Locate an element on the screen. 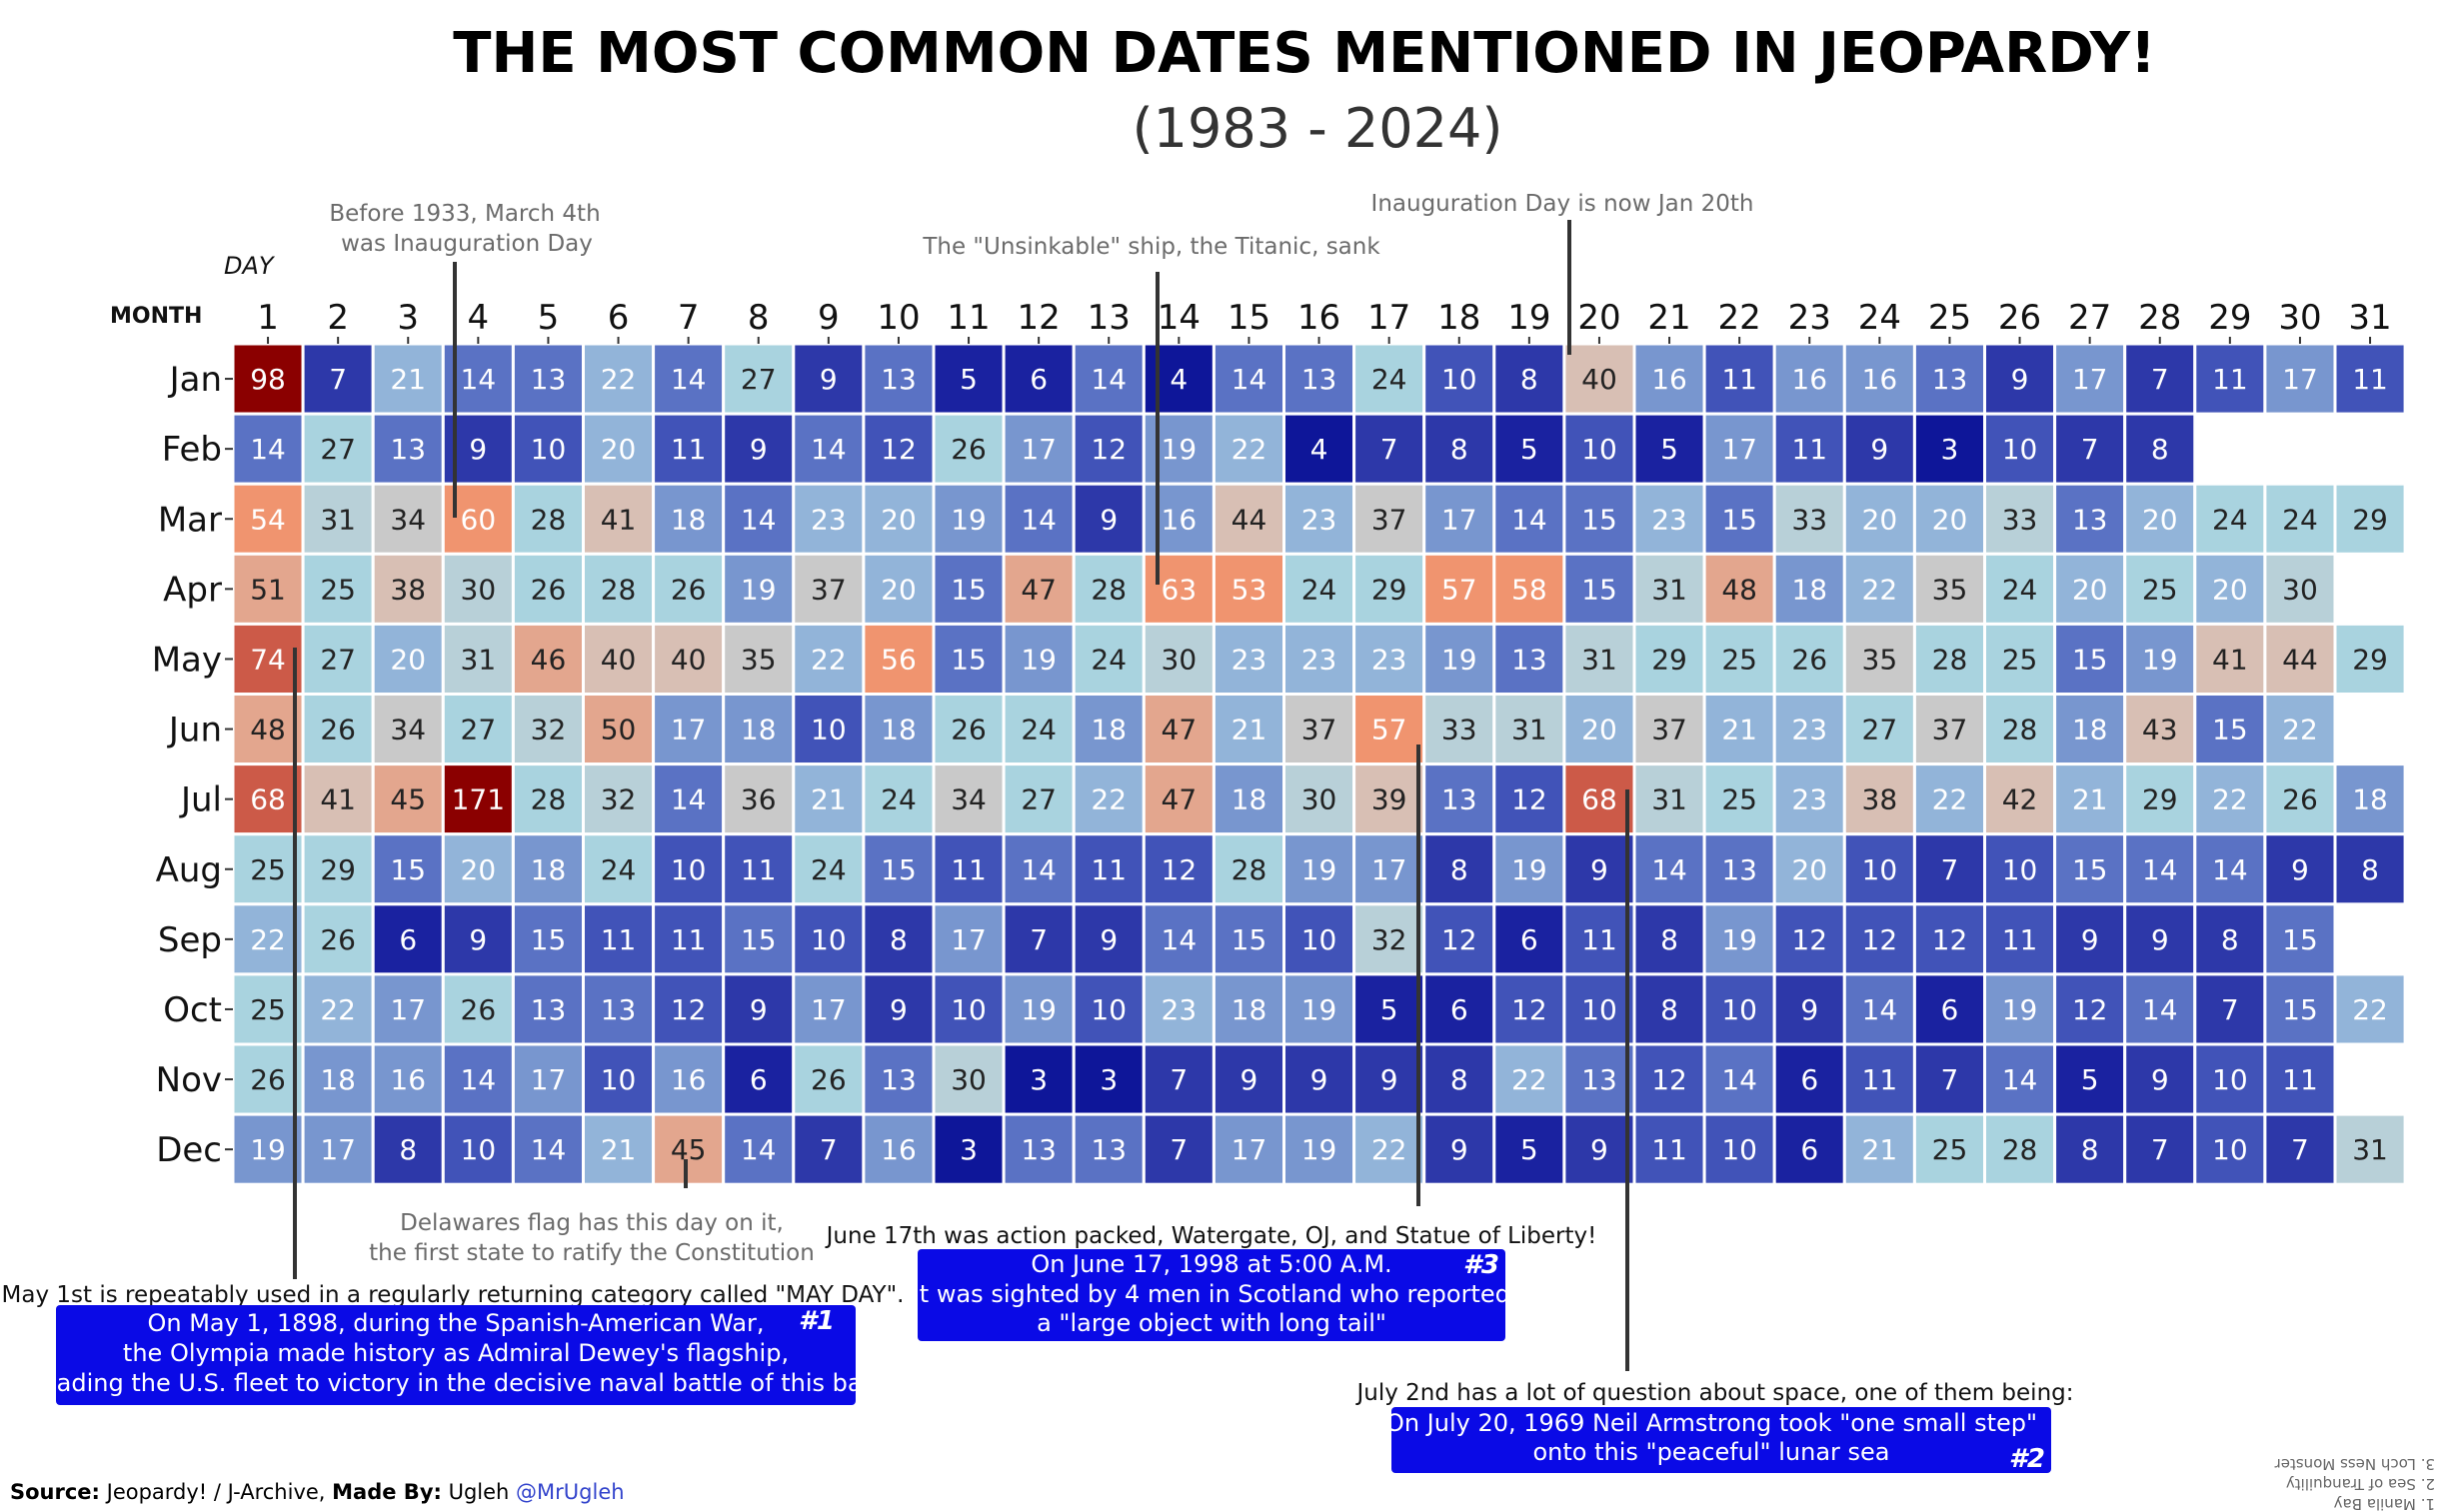  annotation-march4-line1: Before 1933, March 4th is located at coordinates (464, 214).